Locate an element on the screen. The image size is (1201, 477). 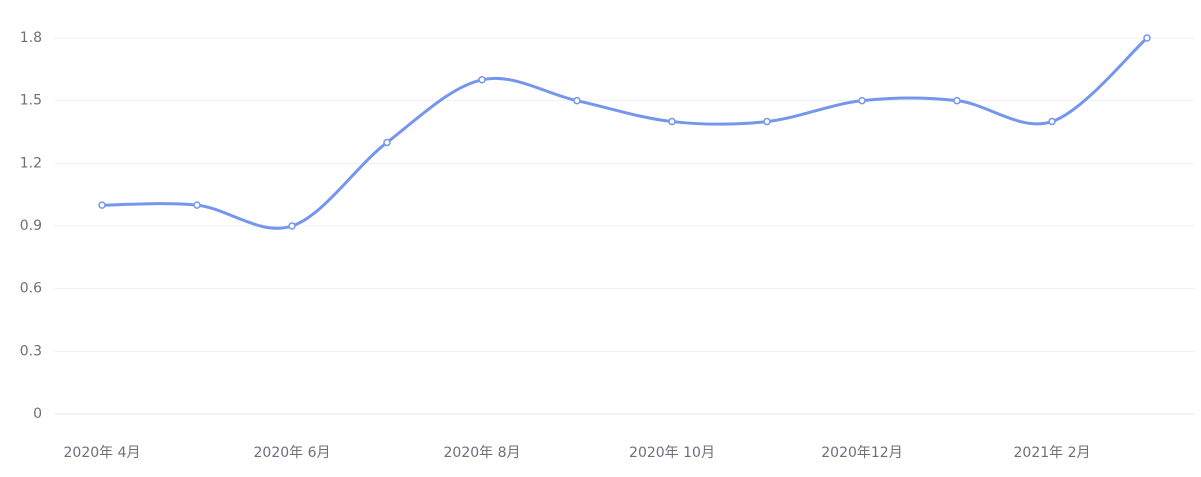
x-tick-label: 2020年 8月 is located at coordinates (482, 453).